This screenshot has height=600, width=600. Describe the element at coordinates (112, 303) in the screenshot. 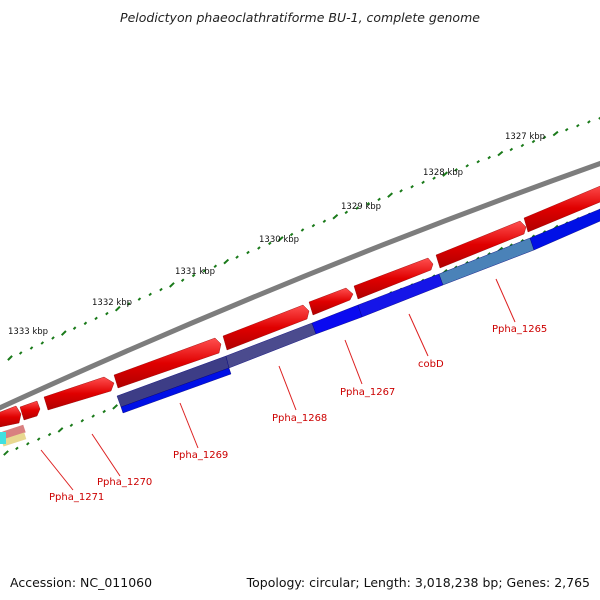

I see `ruler-label-1332: 1332 kbp` at that location.